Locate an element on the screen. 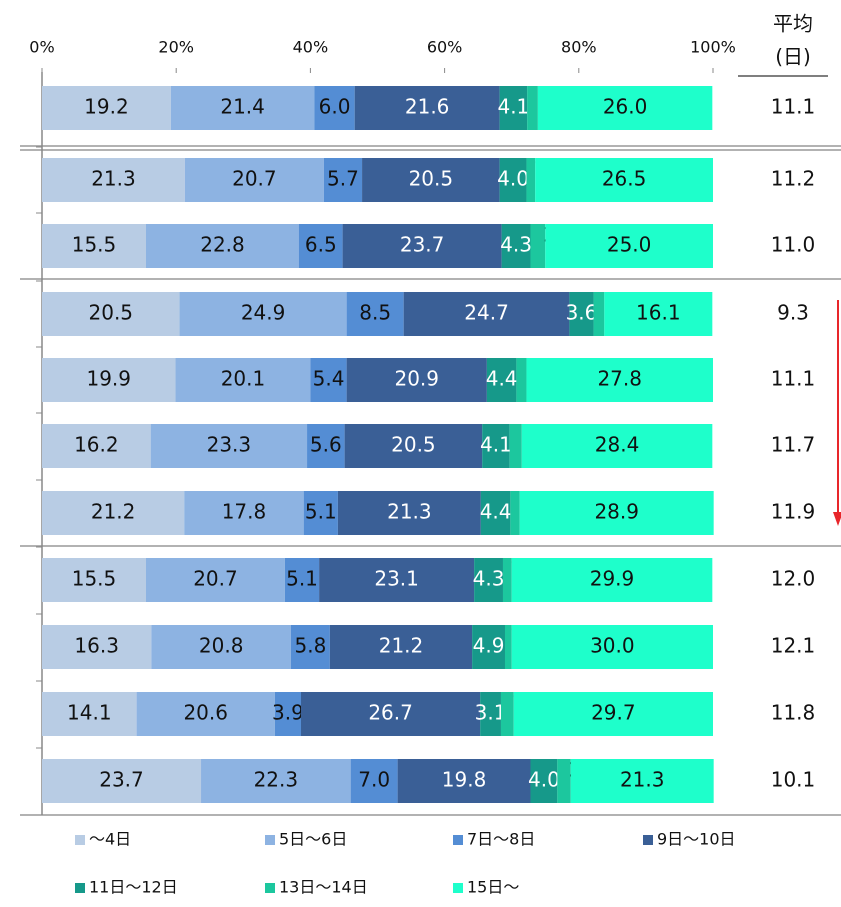  value-label: 5.4 is located at coordinates (329, 379).